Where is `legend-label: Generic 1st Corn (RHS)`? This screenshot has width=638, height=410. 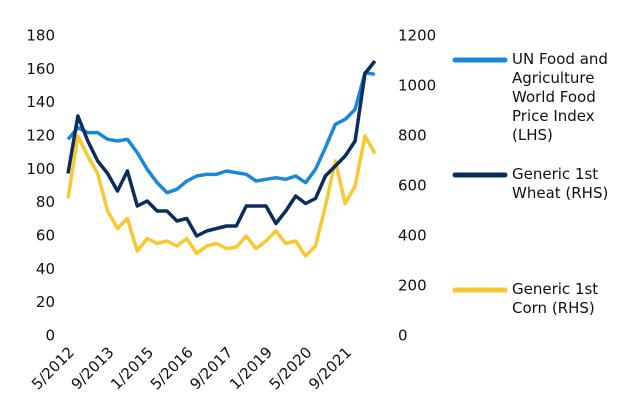
legend-label: Generic 1st Corn (RHS) is located at coordinates (555, 298).